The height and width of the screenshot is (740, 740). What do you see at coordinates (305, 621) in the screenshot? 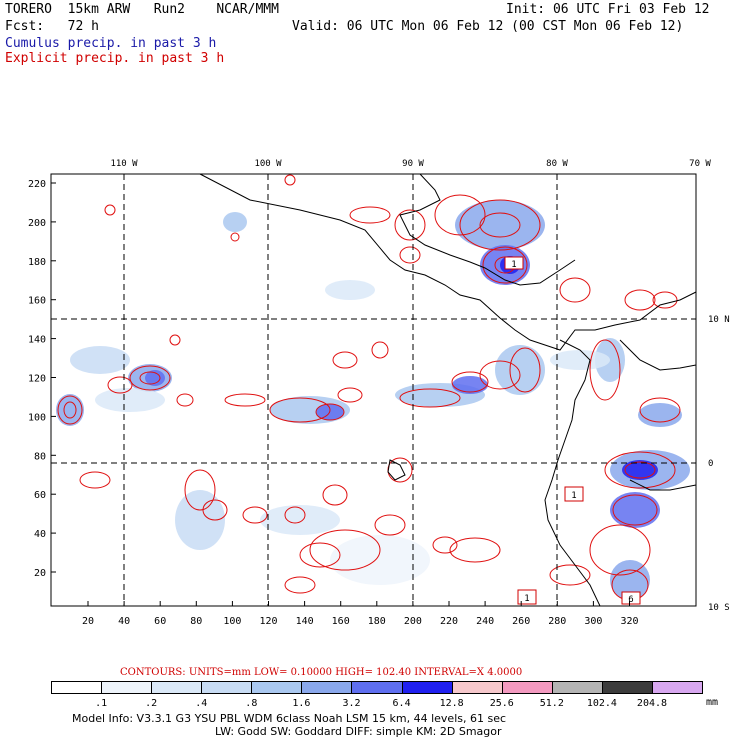
I see `x-grid-label: 140` at bounding box center [305, 621].